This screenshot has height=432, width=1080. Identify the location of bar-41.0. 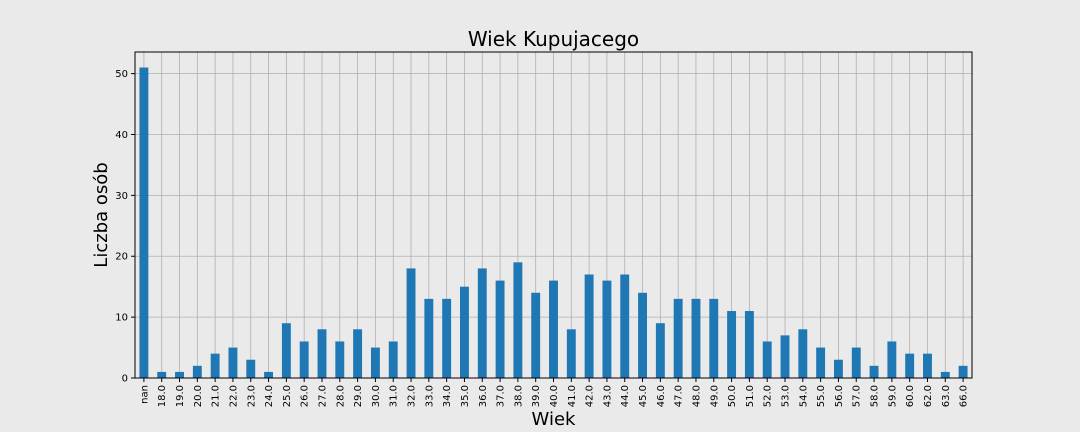
(571, 353).